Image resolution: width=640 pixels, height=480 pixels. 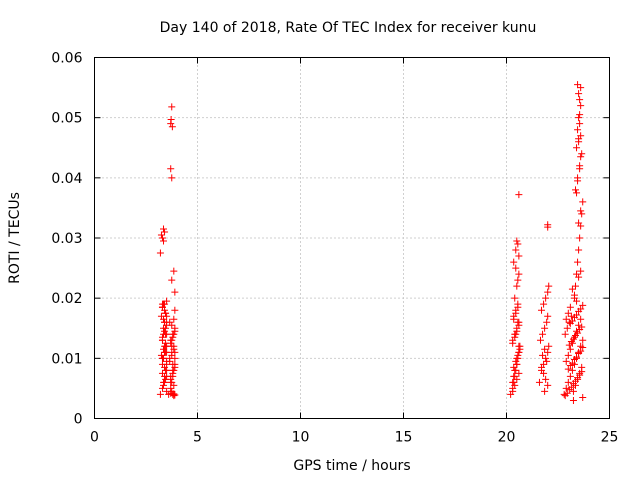 What do you see at coordinates (404, 438) in the screenshot?
I see `x-tick-label: 15` at bounding box center [404, 438].